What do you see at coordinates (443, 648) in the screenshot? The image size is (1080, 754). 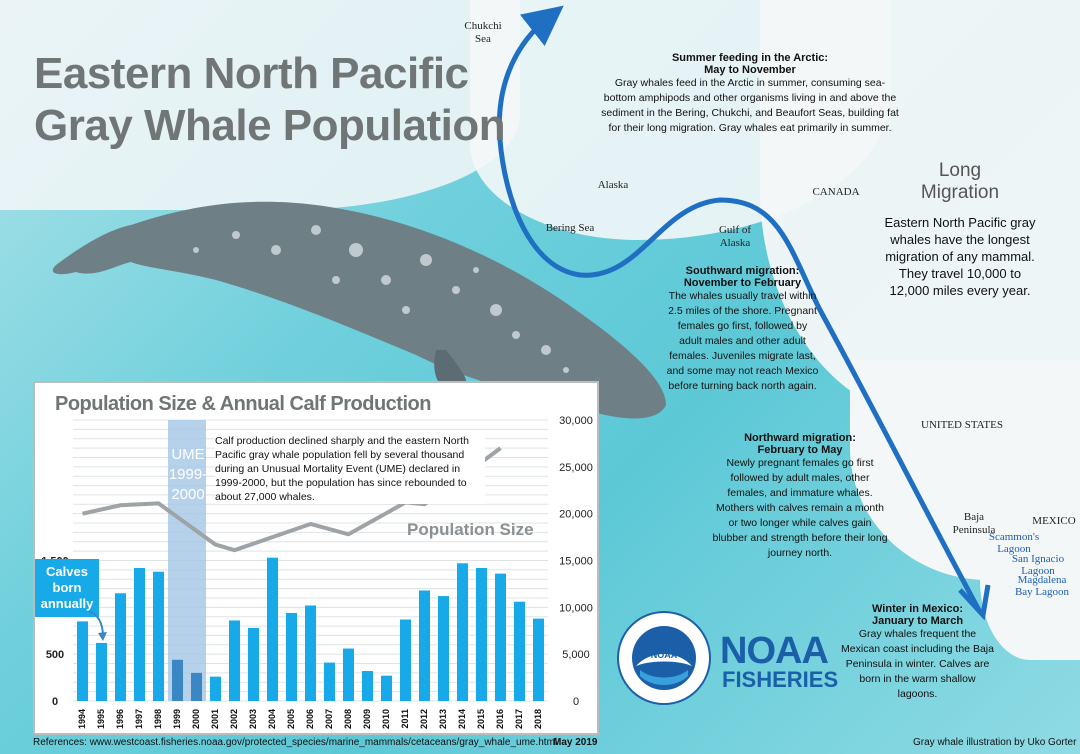 I see `calf-bar-2013` at bounding box center [443, 648].